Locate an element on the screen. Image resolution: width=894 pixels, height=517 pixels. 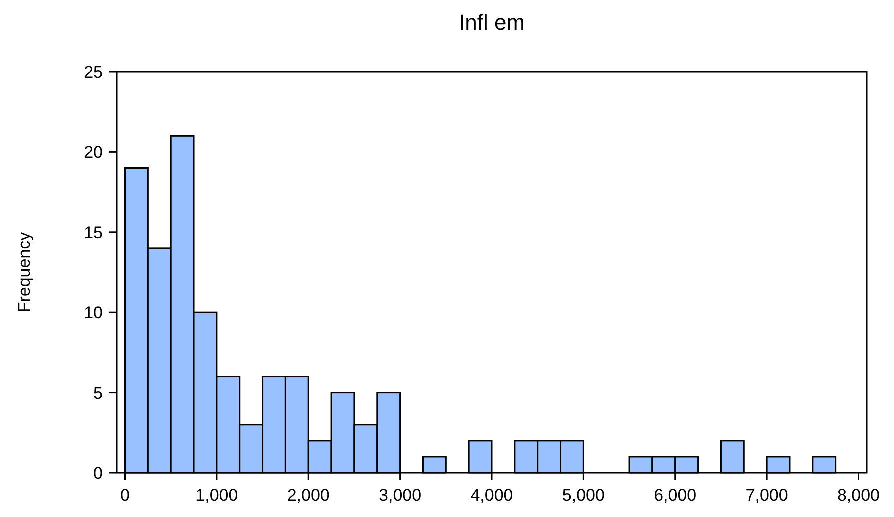
y-tick-label: 5 is located at coordinates (98, 393).